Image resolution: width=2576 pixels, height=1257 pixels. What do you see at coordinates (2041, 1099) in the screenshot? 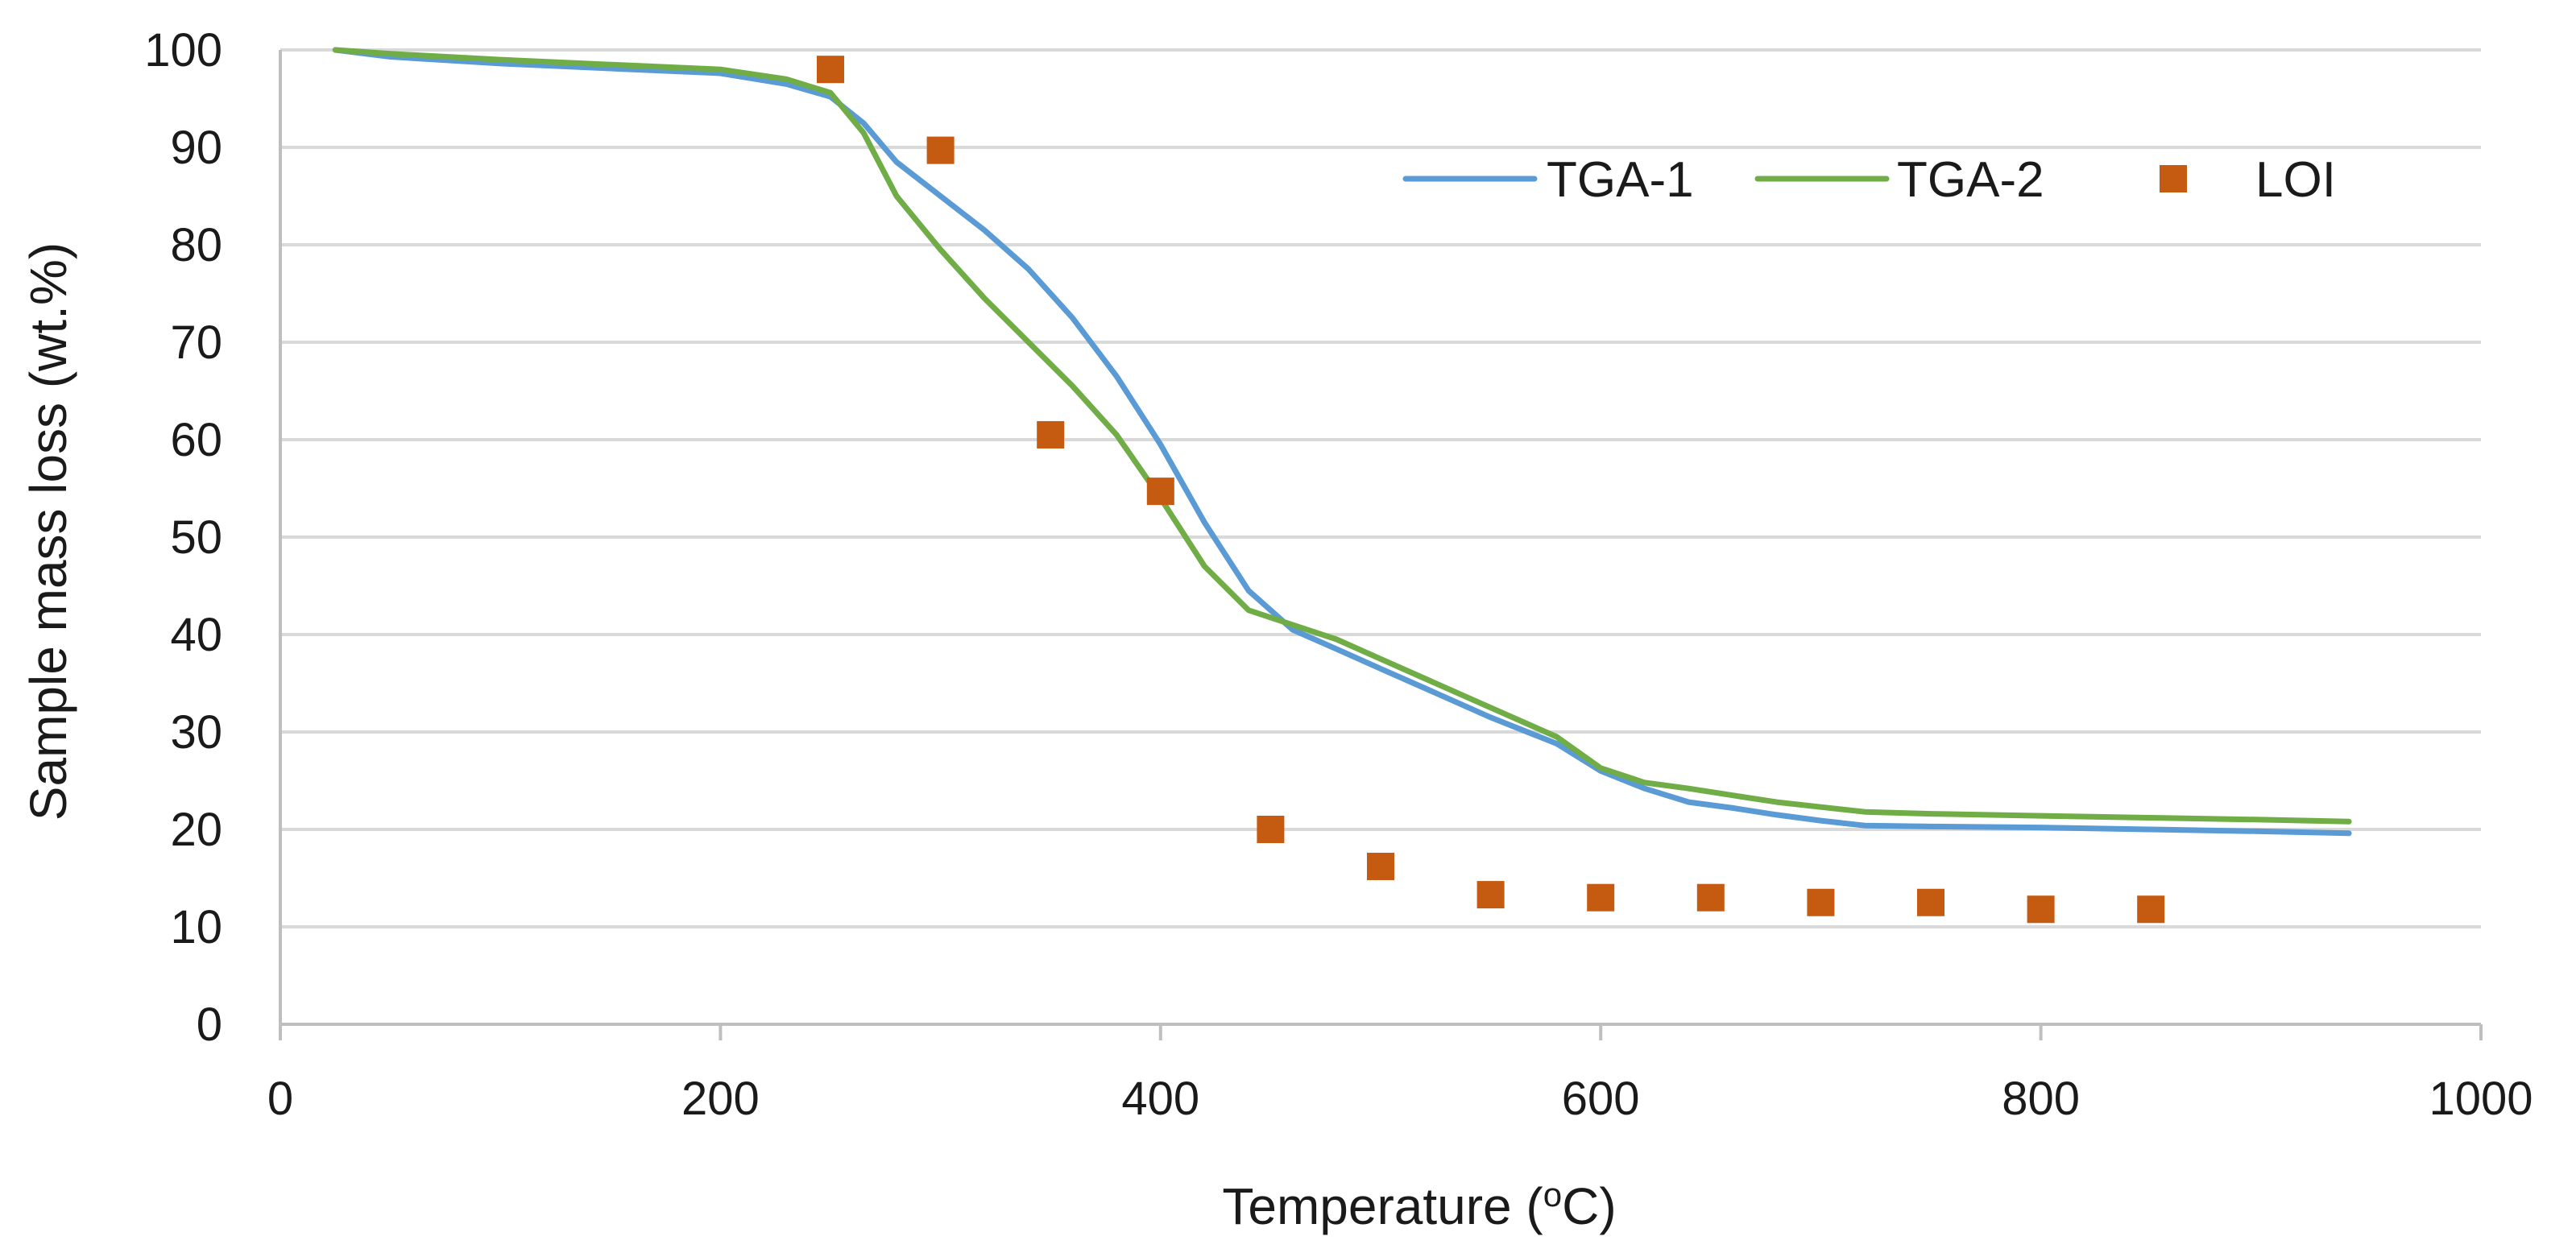
I see `x-tick-label: 800` at bounding box center [2041, 1099].